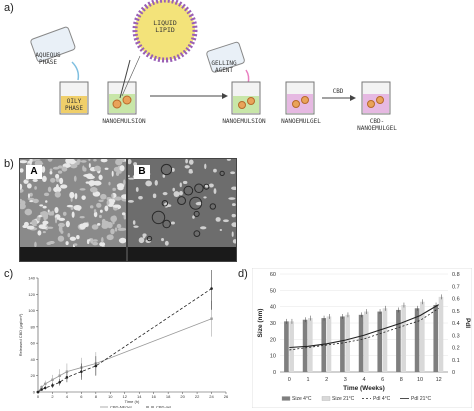 The width and height of the screenshot is (474, 411). I want to click on panel-d-letter: d), so click(243, 274).